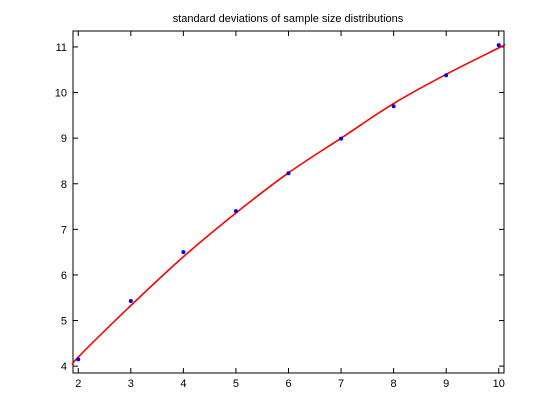  What do you see at coordinates (183, 384) in the screenshot?
I see `x-tick-label: 4` at bounding box center [183, 384].